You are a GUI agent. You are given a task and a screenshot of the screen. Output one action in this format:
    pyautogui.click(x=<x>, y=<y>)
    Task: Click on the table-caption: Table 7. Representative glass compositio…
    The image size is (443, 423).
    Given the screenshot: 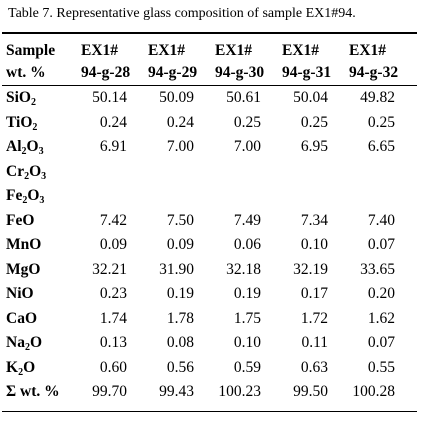 What is the action you would take?
    pyautogui.click(x=182, y=13)
    